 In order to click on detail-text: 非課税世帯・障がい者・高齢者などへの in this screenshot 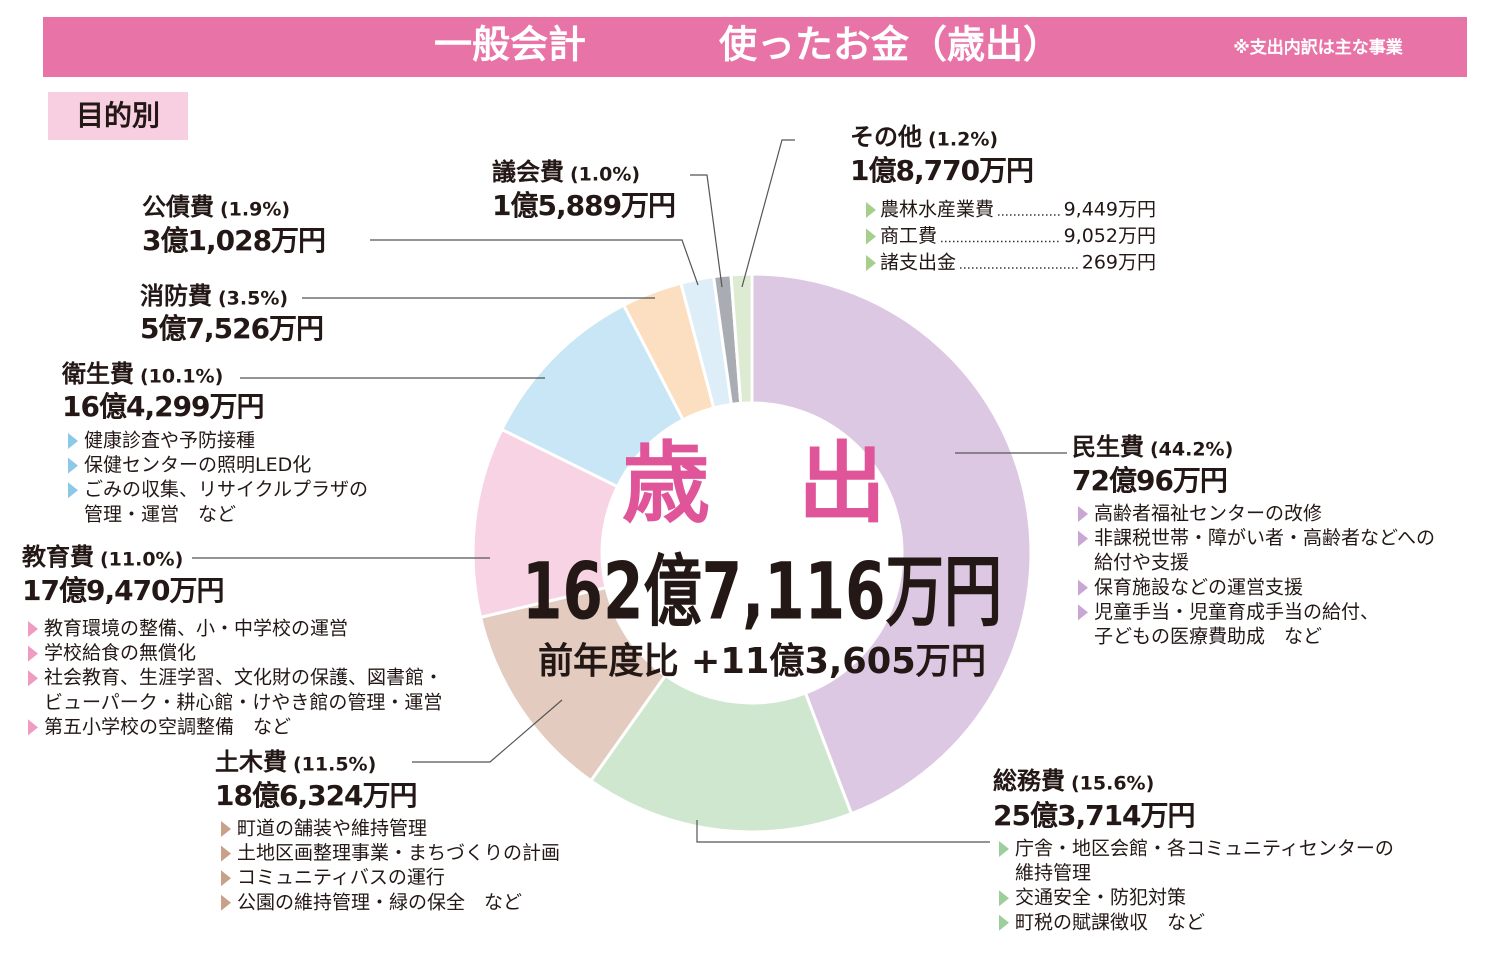, I will do `click(1264, 538)`.